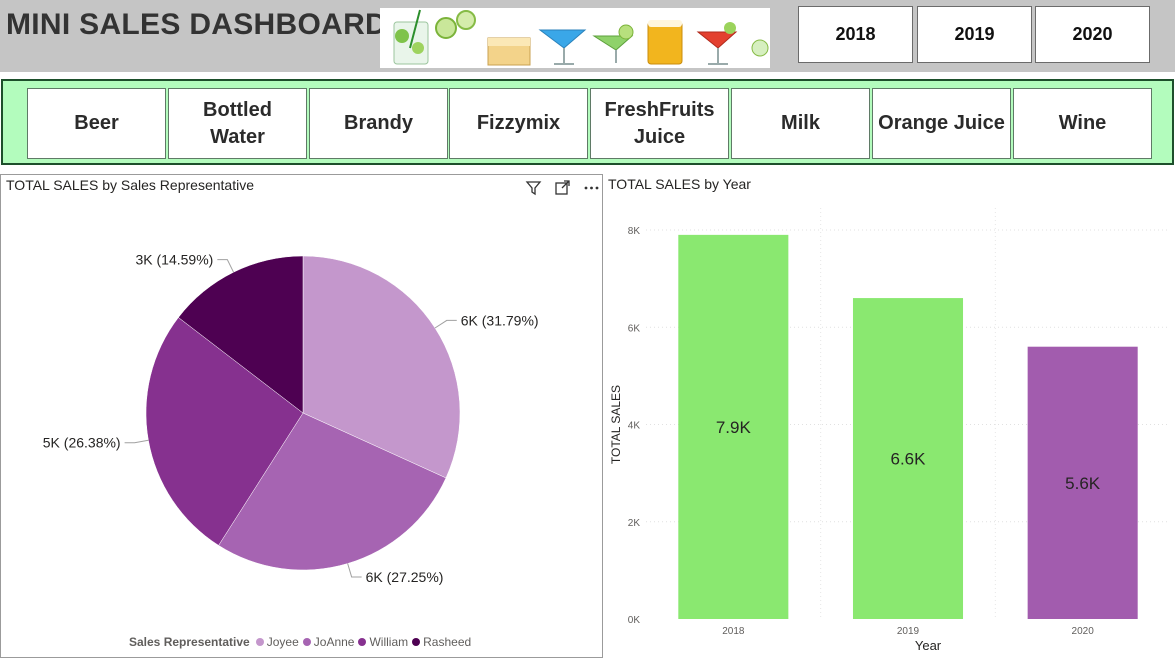  What do you see at coordinates (130, 185) in the screenshot?
I see `pie-chart-title: TOTAL SALES by Sales Representative` at bounding box center [130, 185].